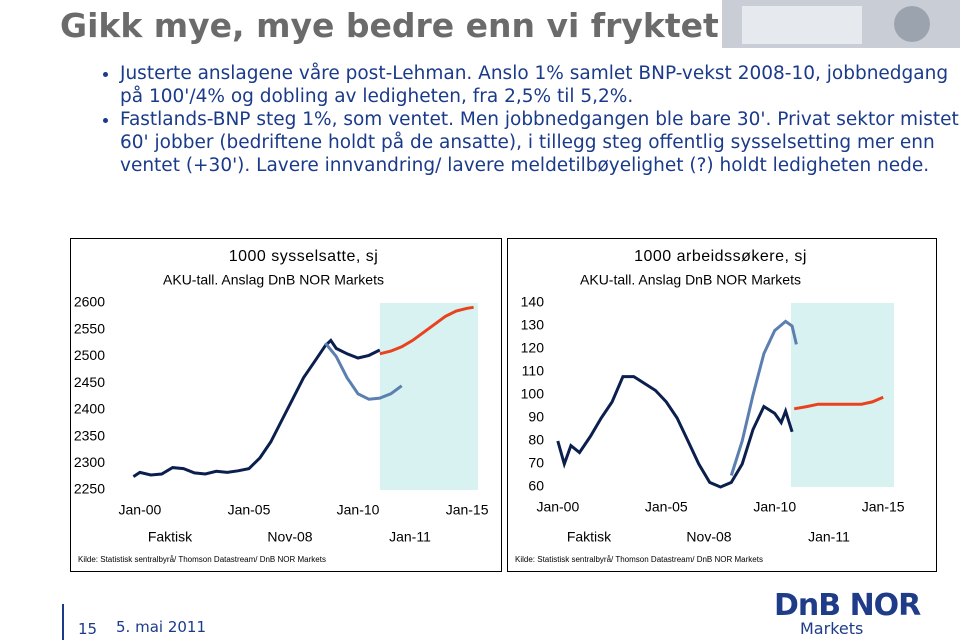 This screenshot has width=960, height=643. I want to click on logo: DnB NOR, so click(847, 605).